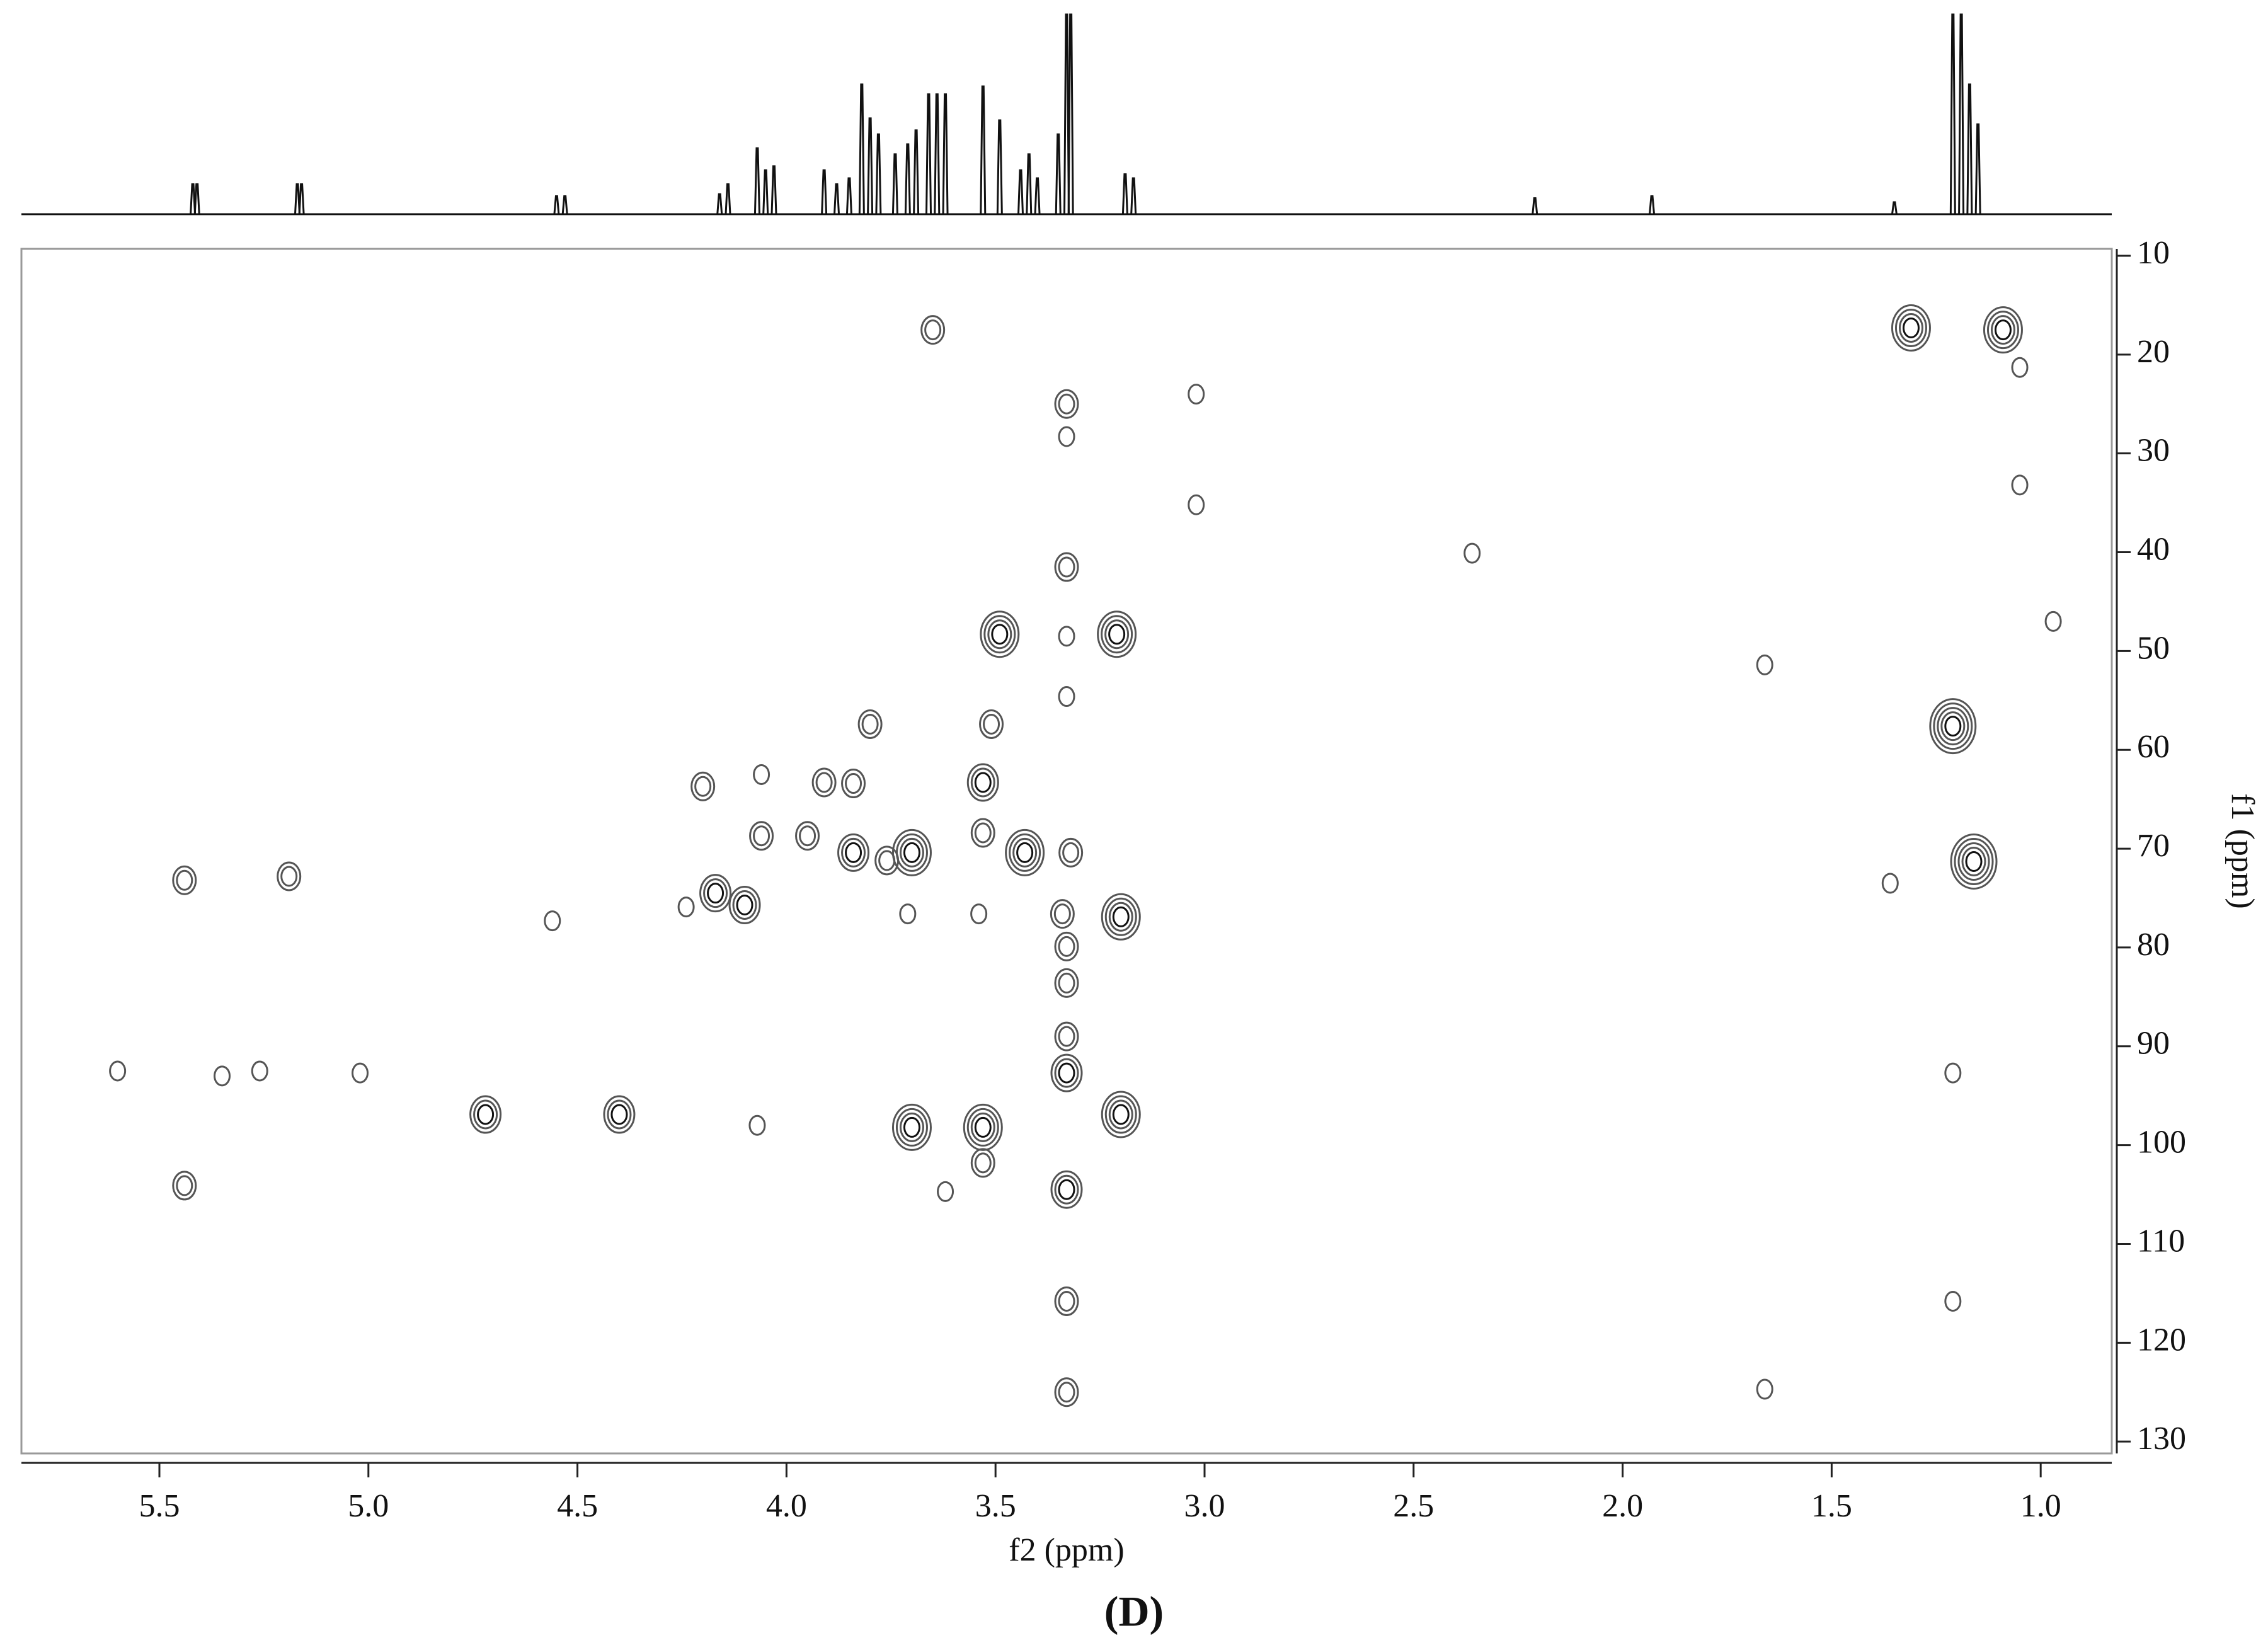 The image size is (2268, 1650). I want to click on x-axis-title: f2 (ppm), so click(1066, 1550).